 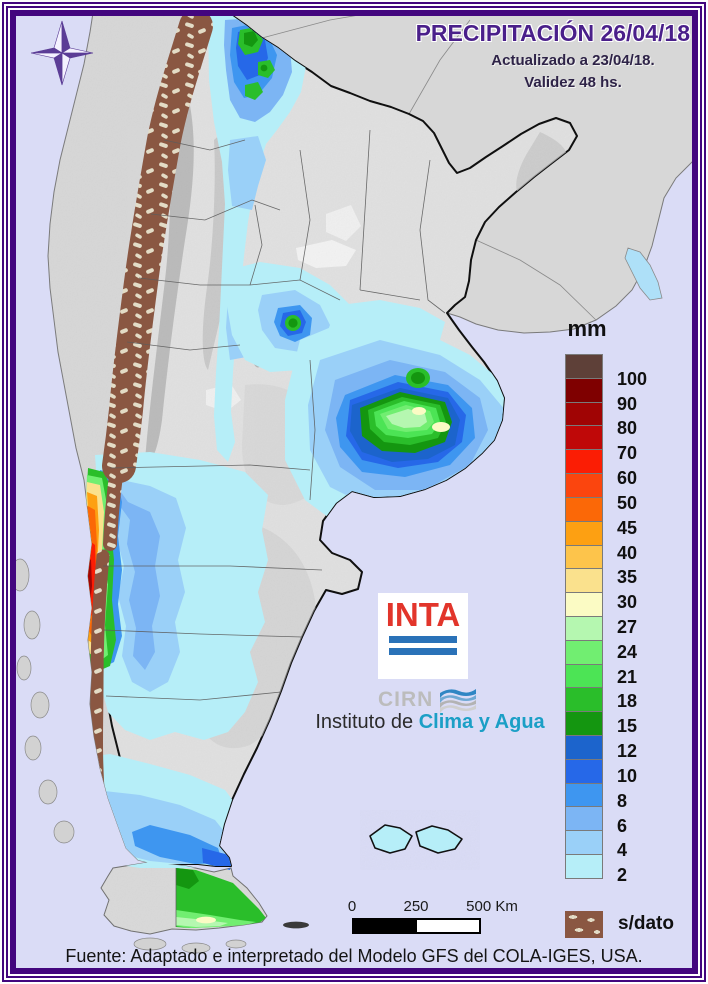 I want to click on legend-label: 15, so click(x=627, y=726).